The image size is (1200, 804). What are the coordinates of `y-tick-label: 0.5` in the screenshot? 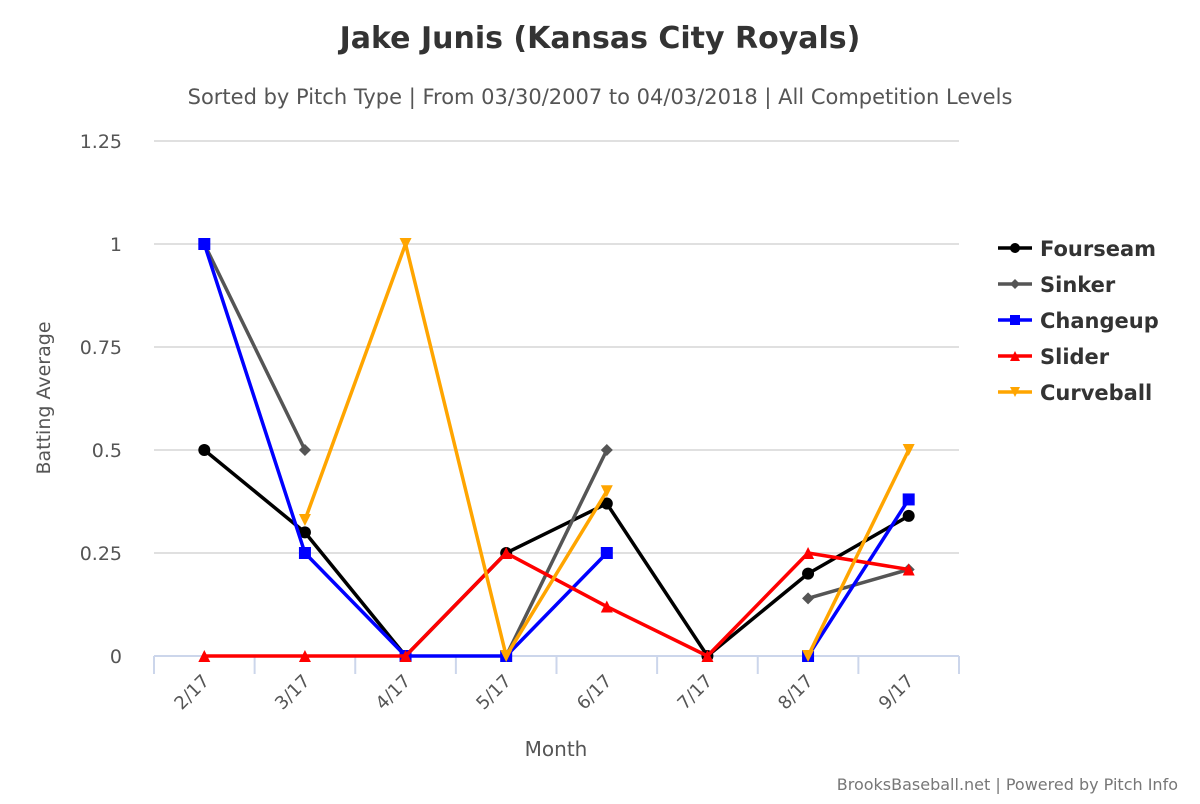 It's located at (107, 451).